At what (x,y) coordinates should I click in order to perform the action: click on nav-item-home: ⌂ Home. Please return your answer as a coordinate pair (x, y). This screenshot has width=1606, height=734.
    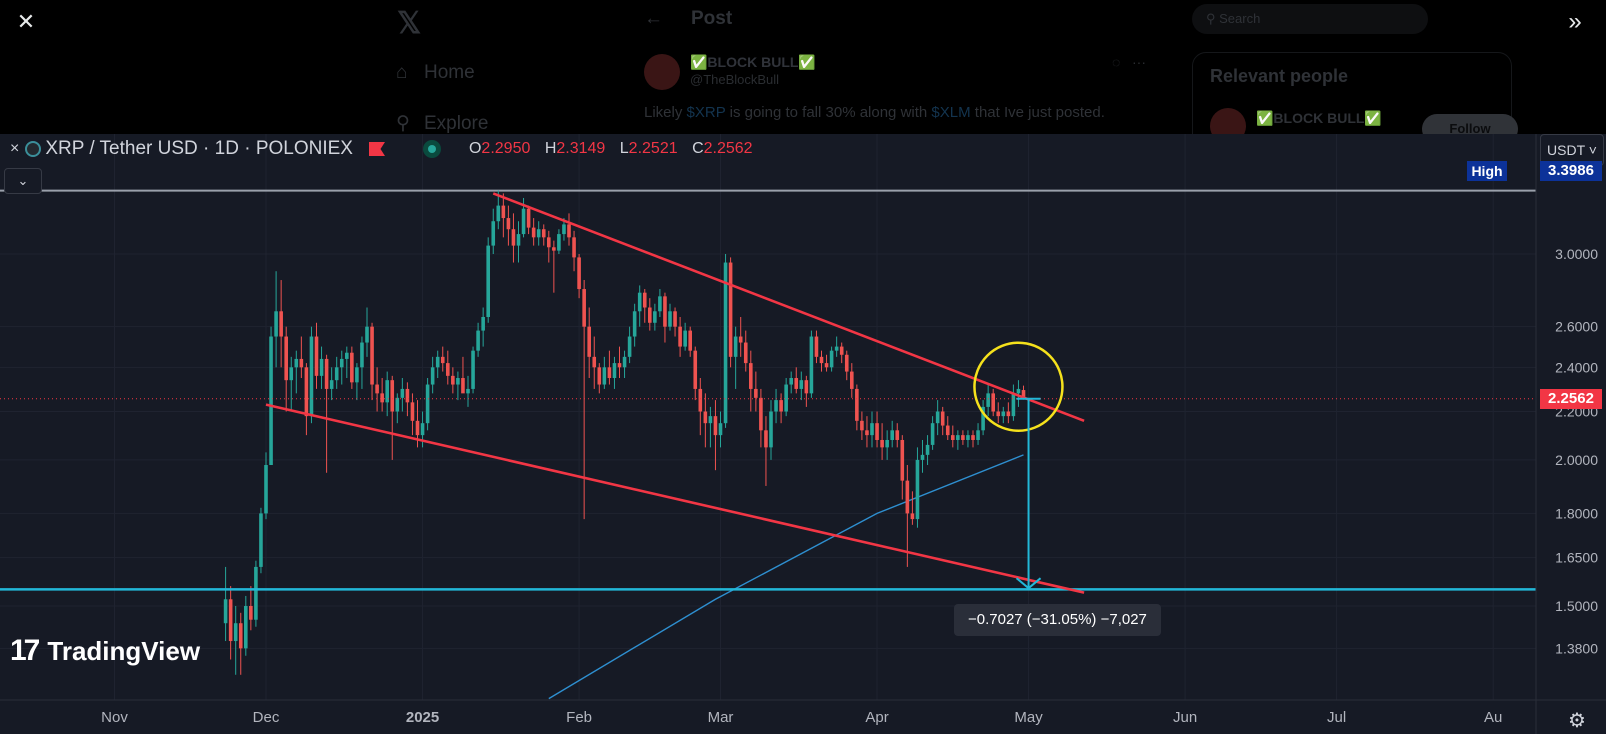
    Looking at the image, I should click on (435, 73).